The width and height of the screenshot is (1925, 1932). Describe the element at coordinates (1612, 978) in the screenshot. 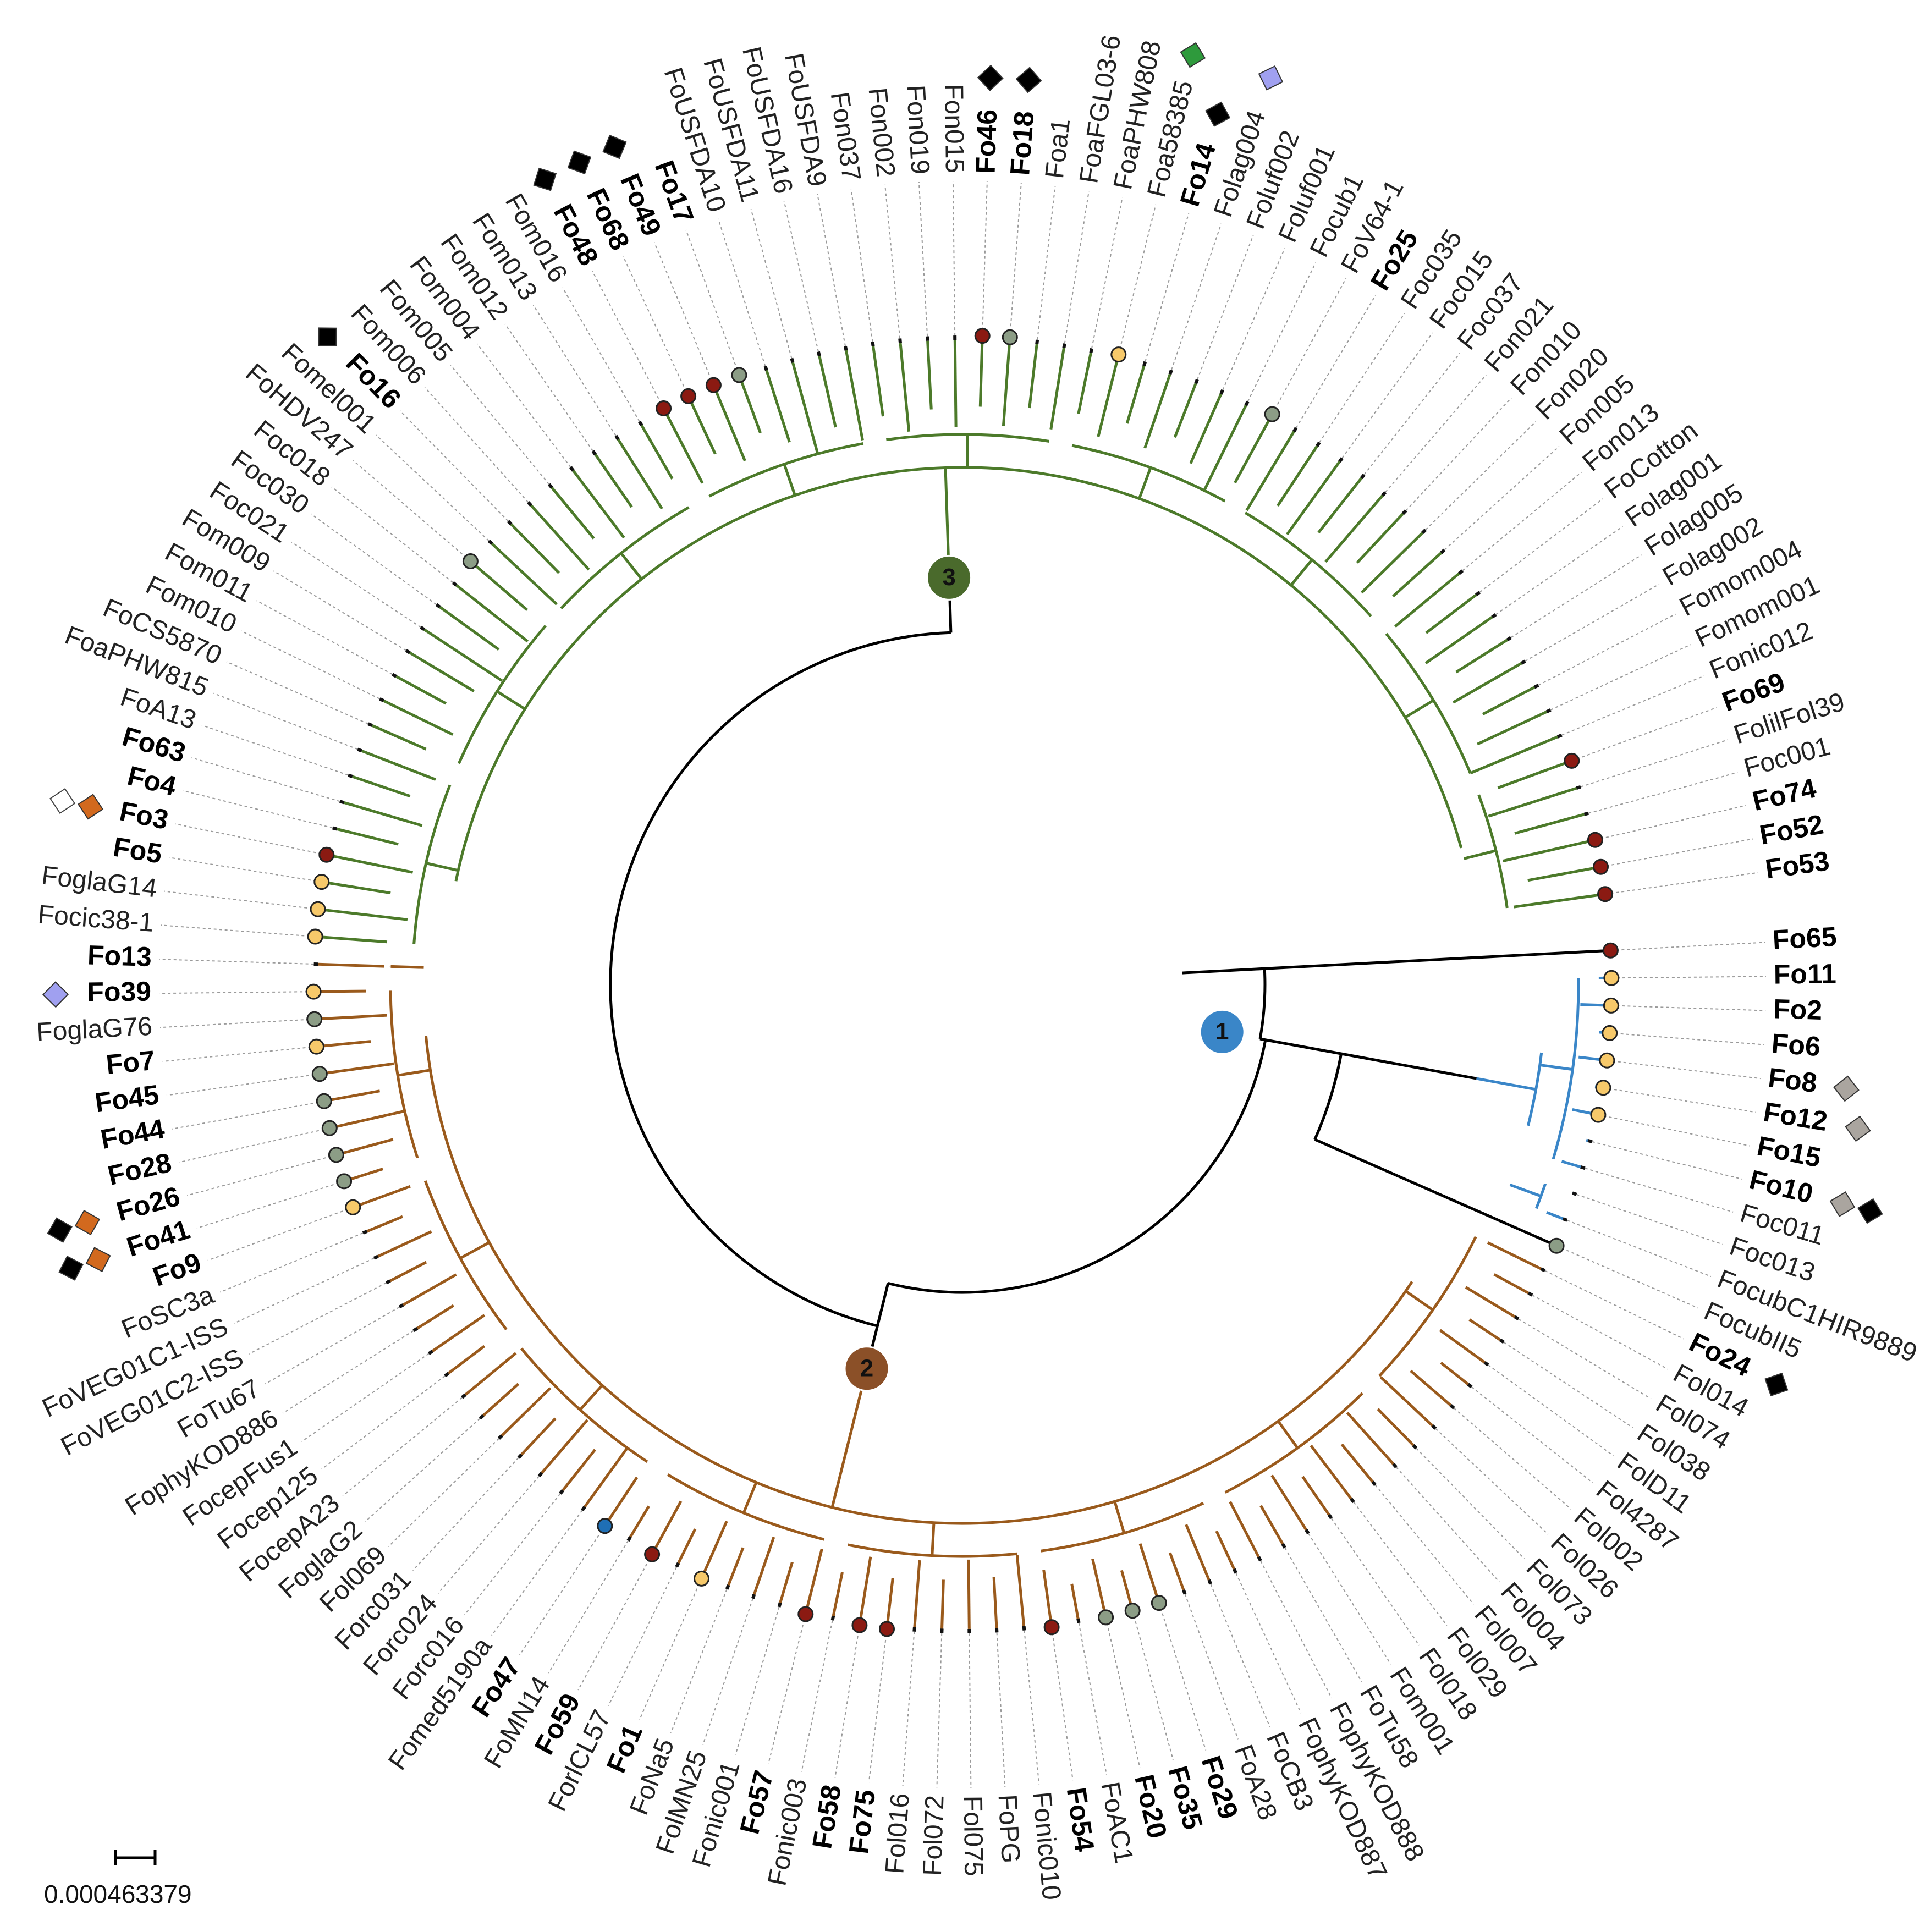

I see `node-dot-yellow` at that location.